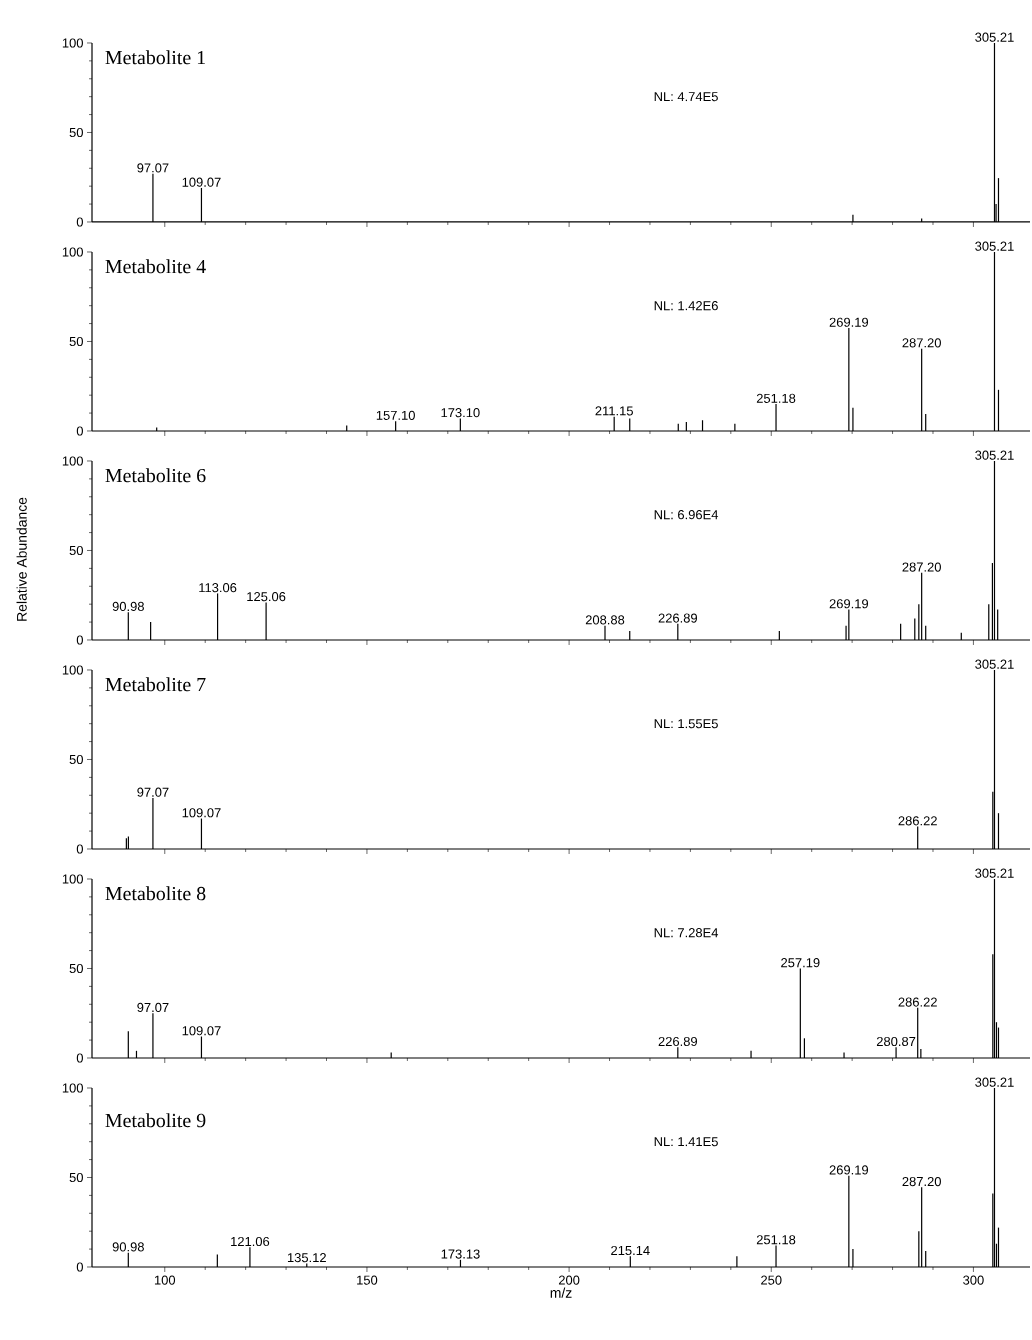 The width and height of the screenshot is (1032, 1340). Describe the element at coordinates (605, 620) in the screenshot. I see `annotation: 208.88` at that location.